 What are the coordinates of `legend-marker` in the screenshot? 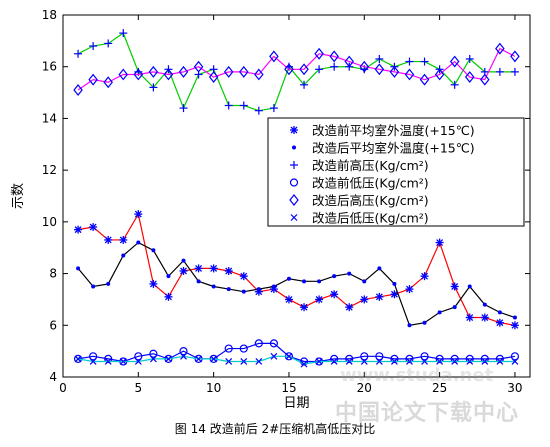 It's located at (294, 182).